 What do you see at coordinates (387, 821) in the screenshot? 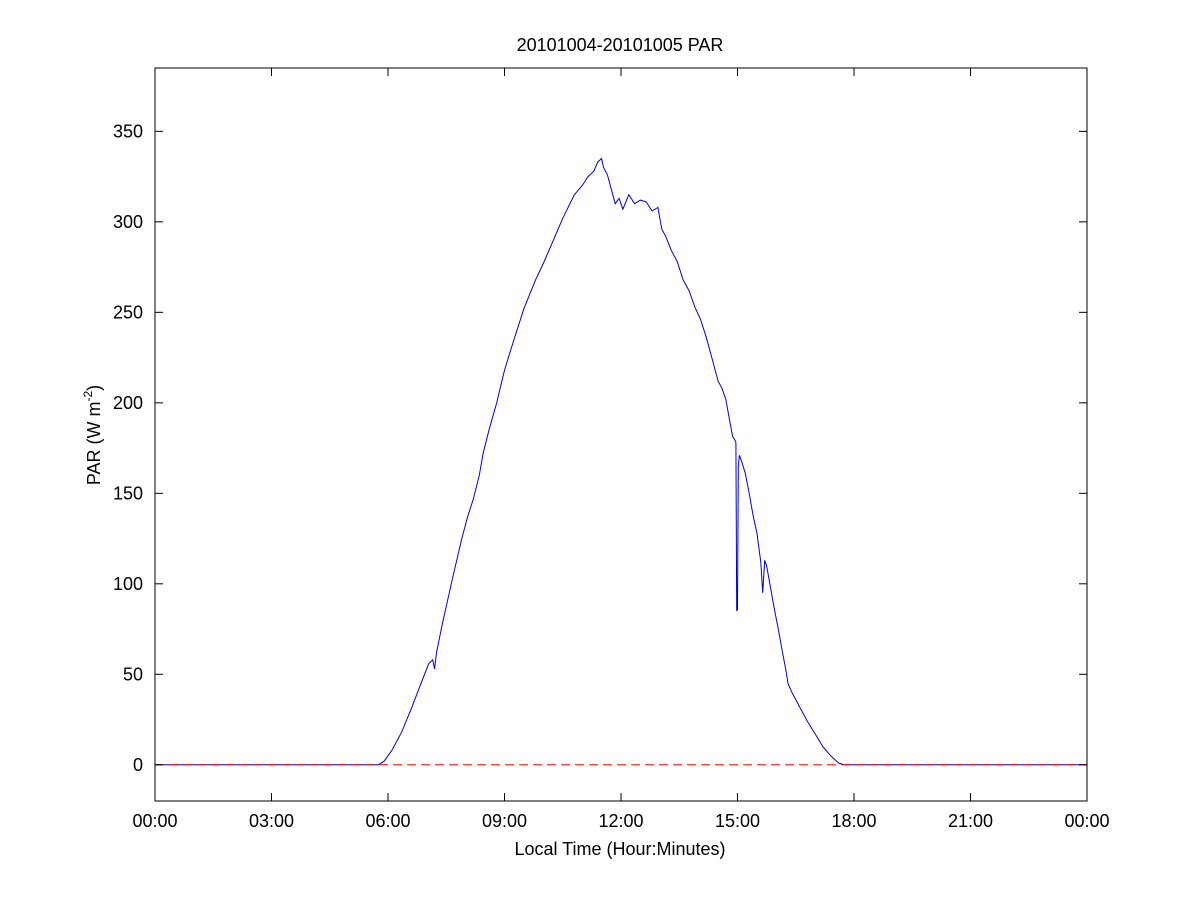
I see `x-tick-label: 06:00` at bounding box center [387, 821].